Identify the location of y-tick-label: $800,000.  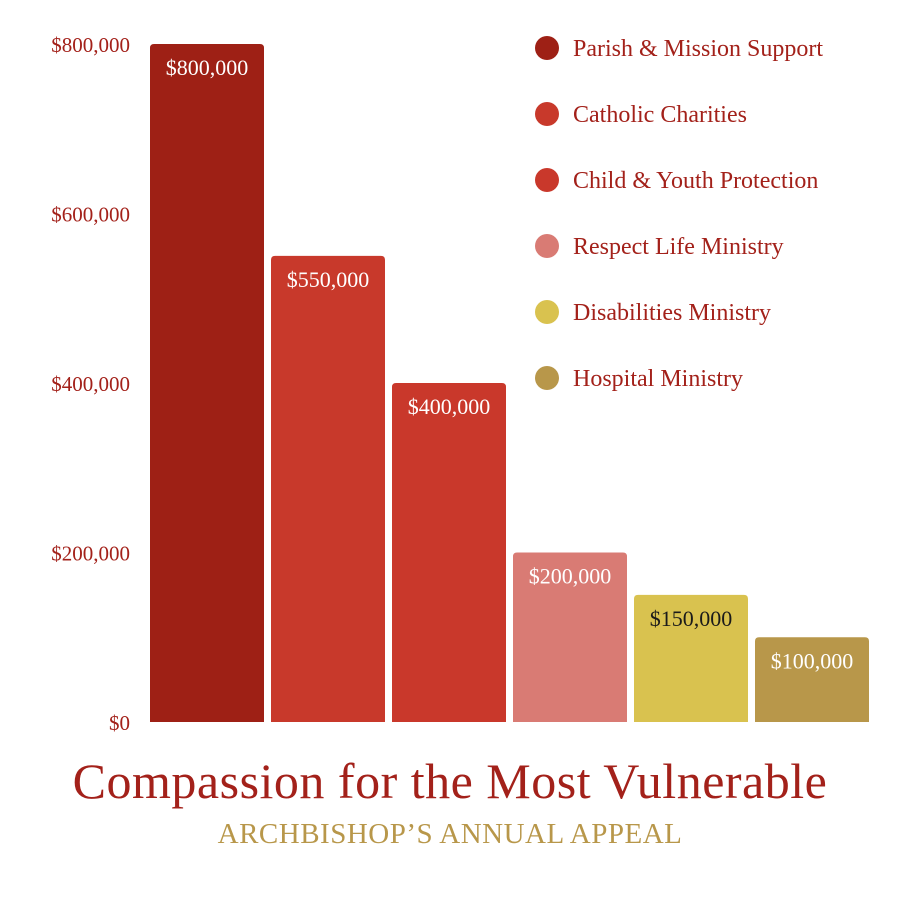
(90, 45).